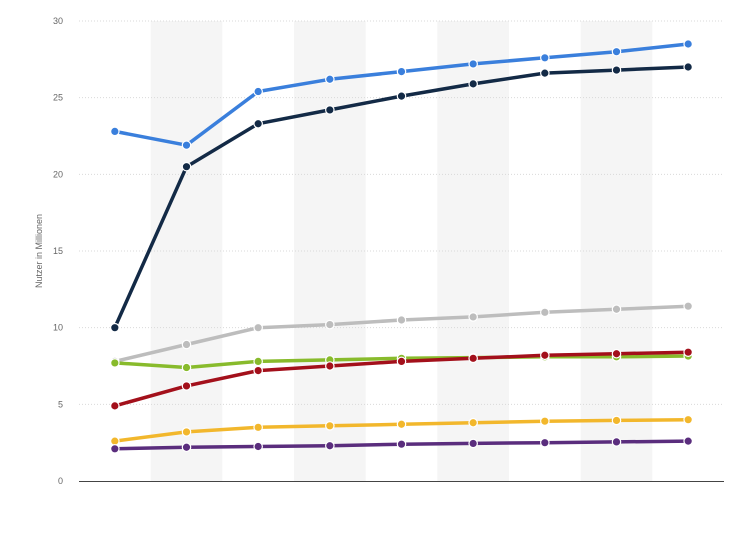  Describe the element at coordinates (39, 251) in the screenshot. I see `y-axis-title: Nutzer in Millionen` at that location.